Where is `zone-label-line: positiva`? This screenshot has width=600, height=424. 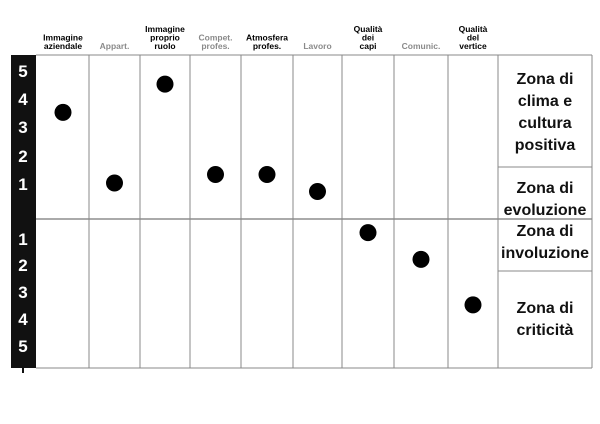
zone-label-line: positiva is located at coordinates (545, 145).